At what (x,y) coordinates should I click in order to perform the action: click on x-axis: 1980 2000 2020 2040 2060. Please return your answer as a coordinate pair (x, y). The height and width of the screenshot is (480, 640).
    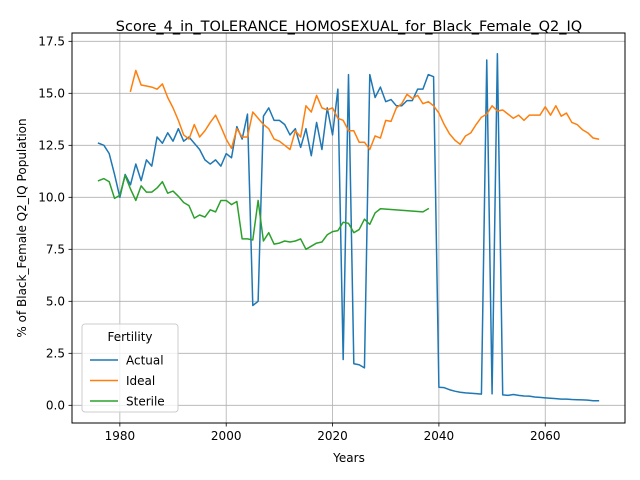
    Looking at the image, I should click on (333, 433).